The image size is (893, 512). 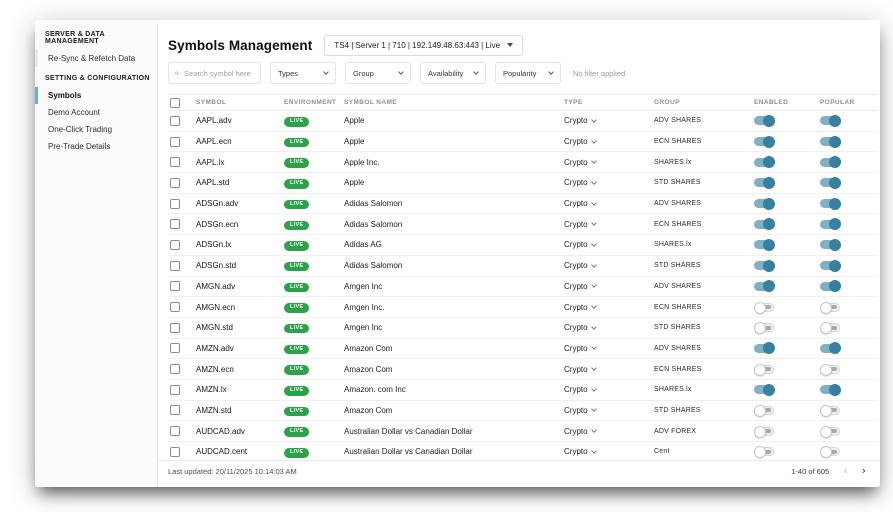 What do you see at coordinates (363, 73) in the screenshot?
I see `group-filter-label: Group` at bounding box center [363, 73].